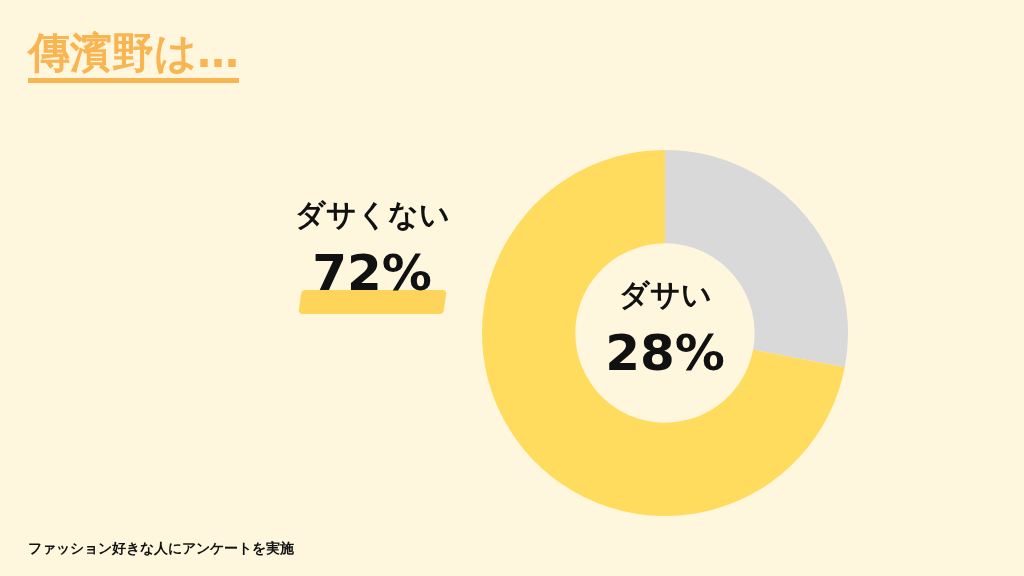 This screenshot has height=576, width=1024. What do you see at coordinates (161, 549) in the screenshot?
I see `text: ファッション好きな人にアンケートを実施` at bounding box center [161, 549].